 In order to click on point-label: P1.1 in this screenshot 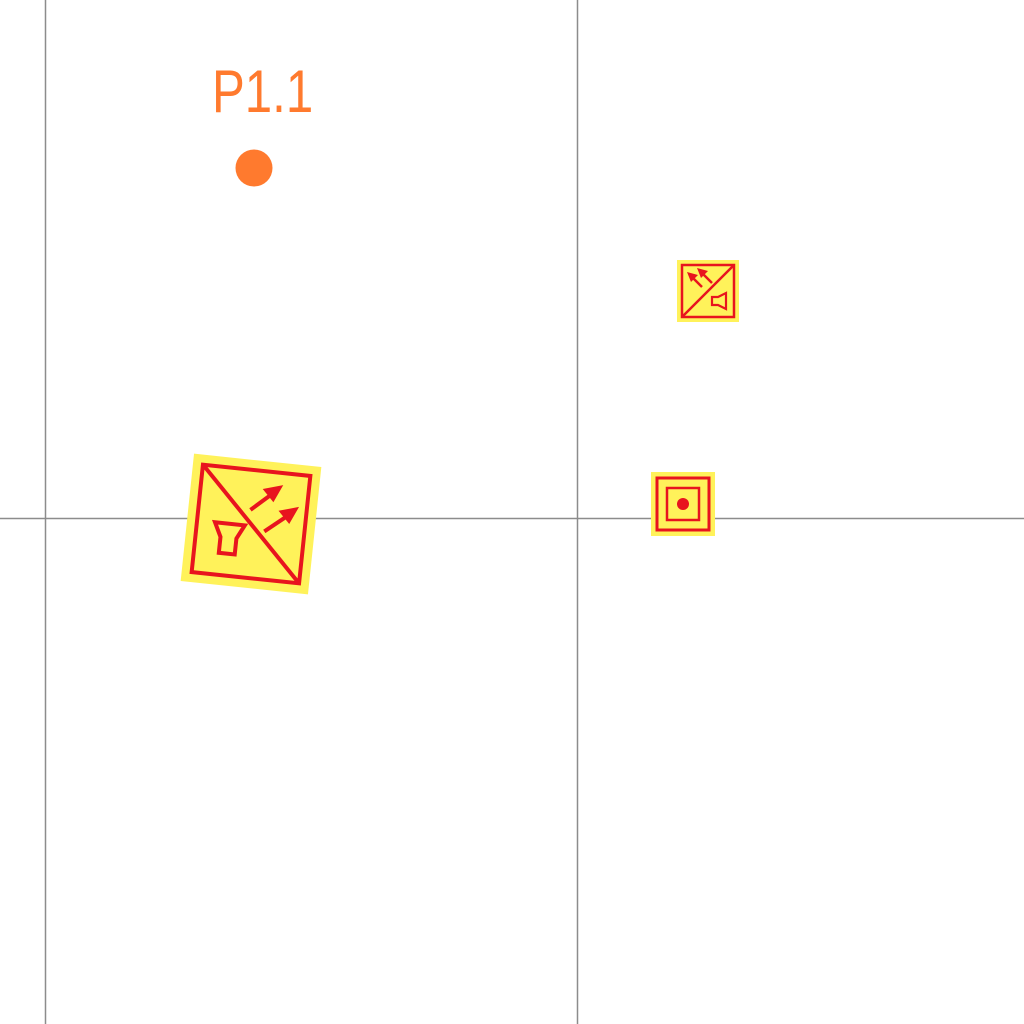, I will do `click(262, 91)`.